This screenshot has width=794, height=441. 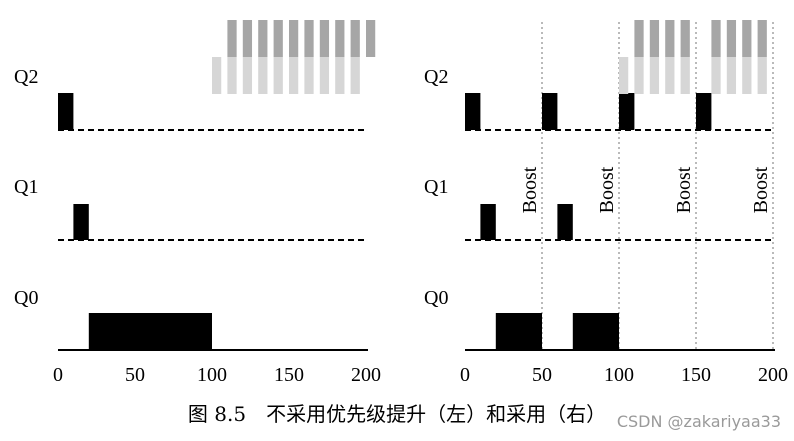 I want to click on left-tick-50: 50, so click(x=135, y=375).